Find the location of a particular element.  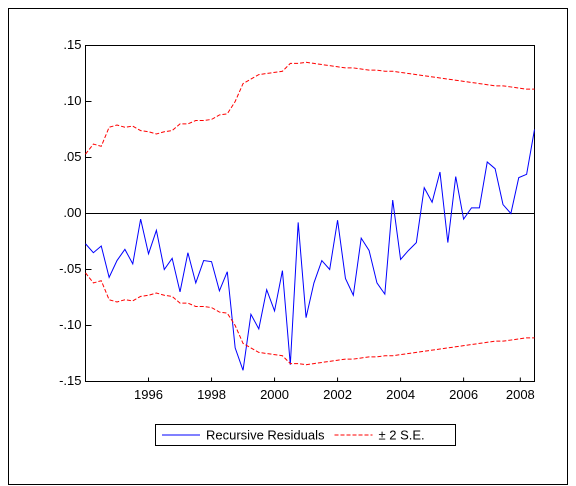

y-tick-label: -.15 is located at coordinates (70, 380).